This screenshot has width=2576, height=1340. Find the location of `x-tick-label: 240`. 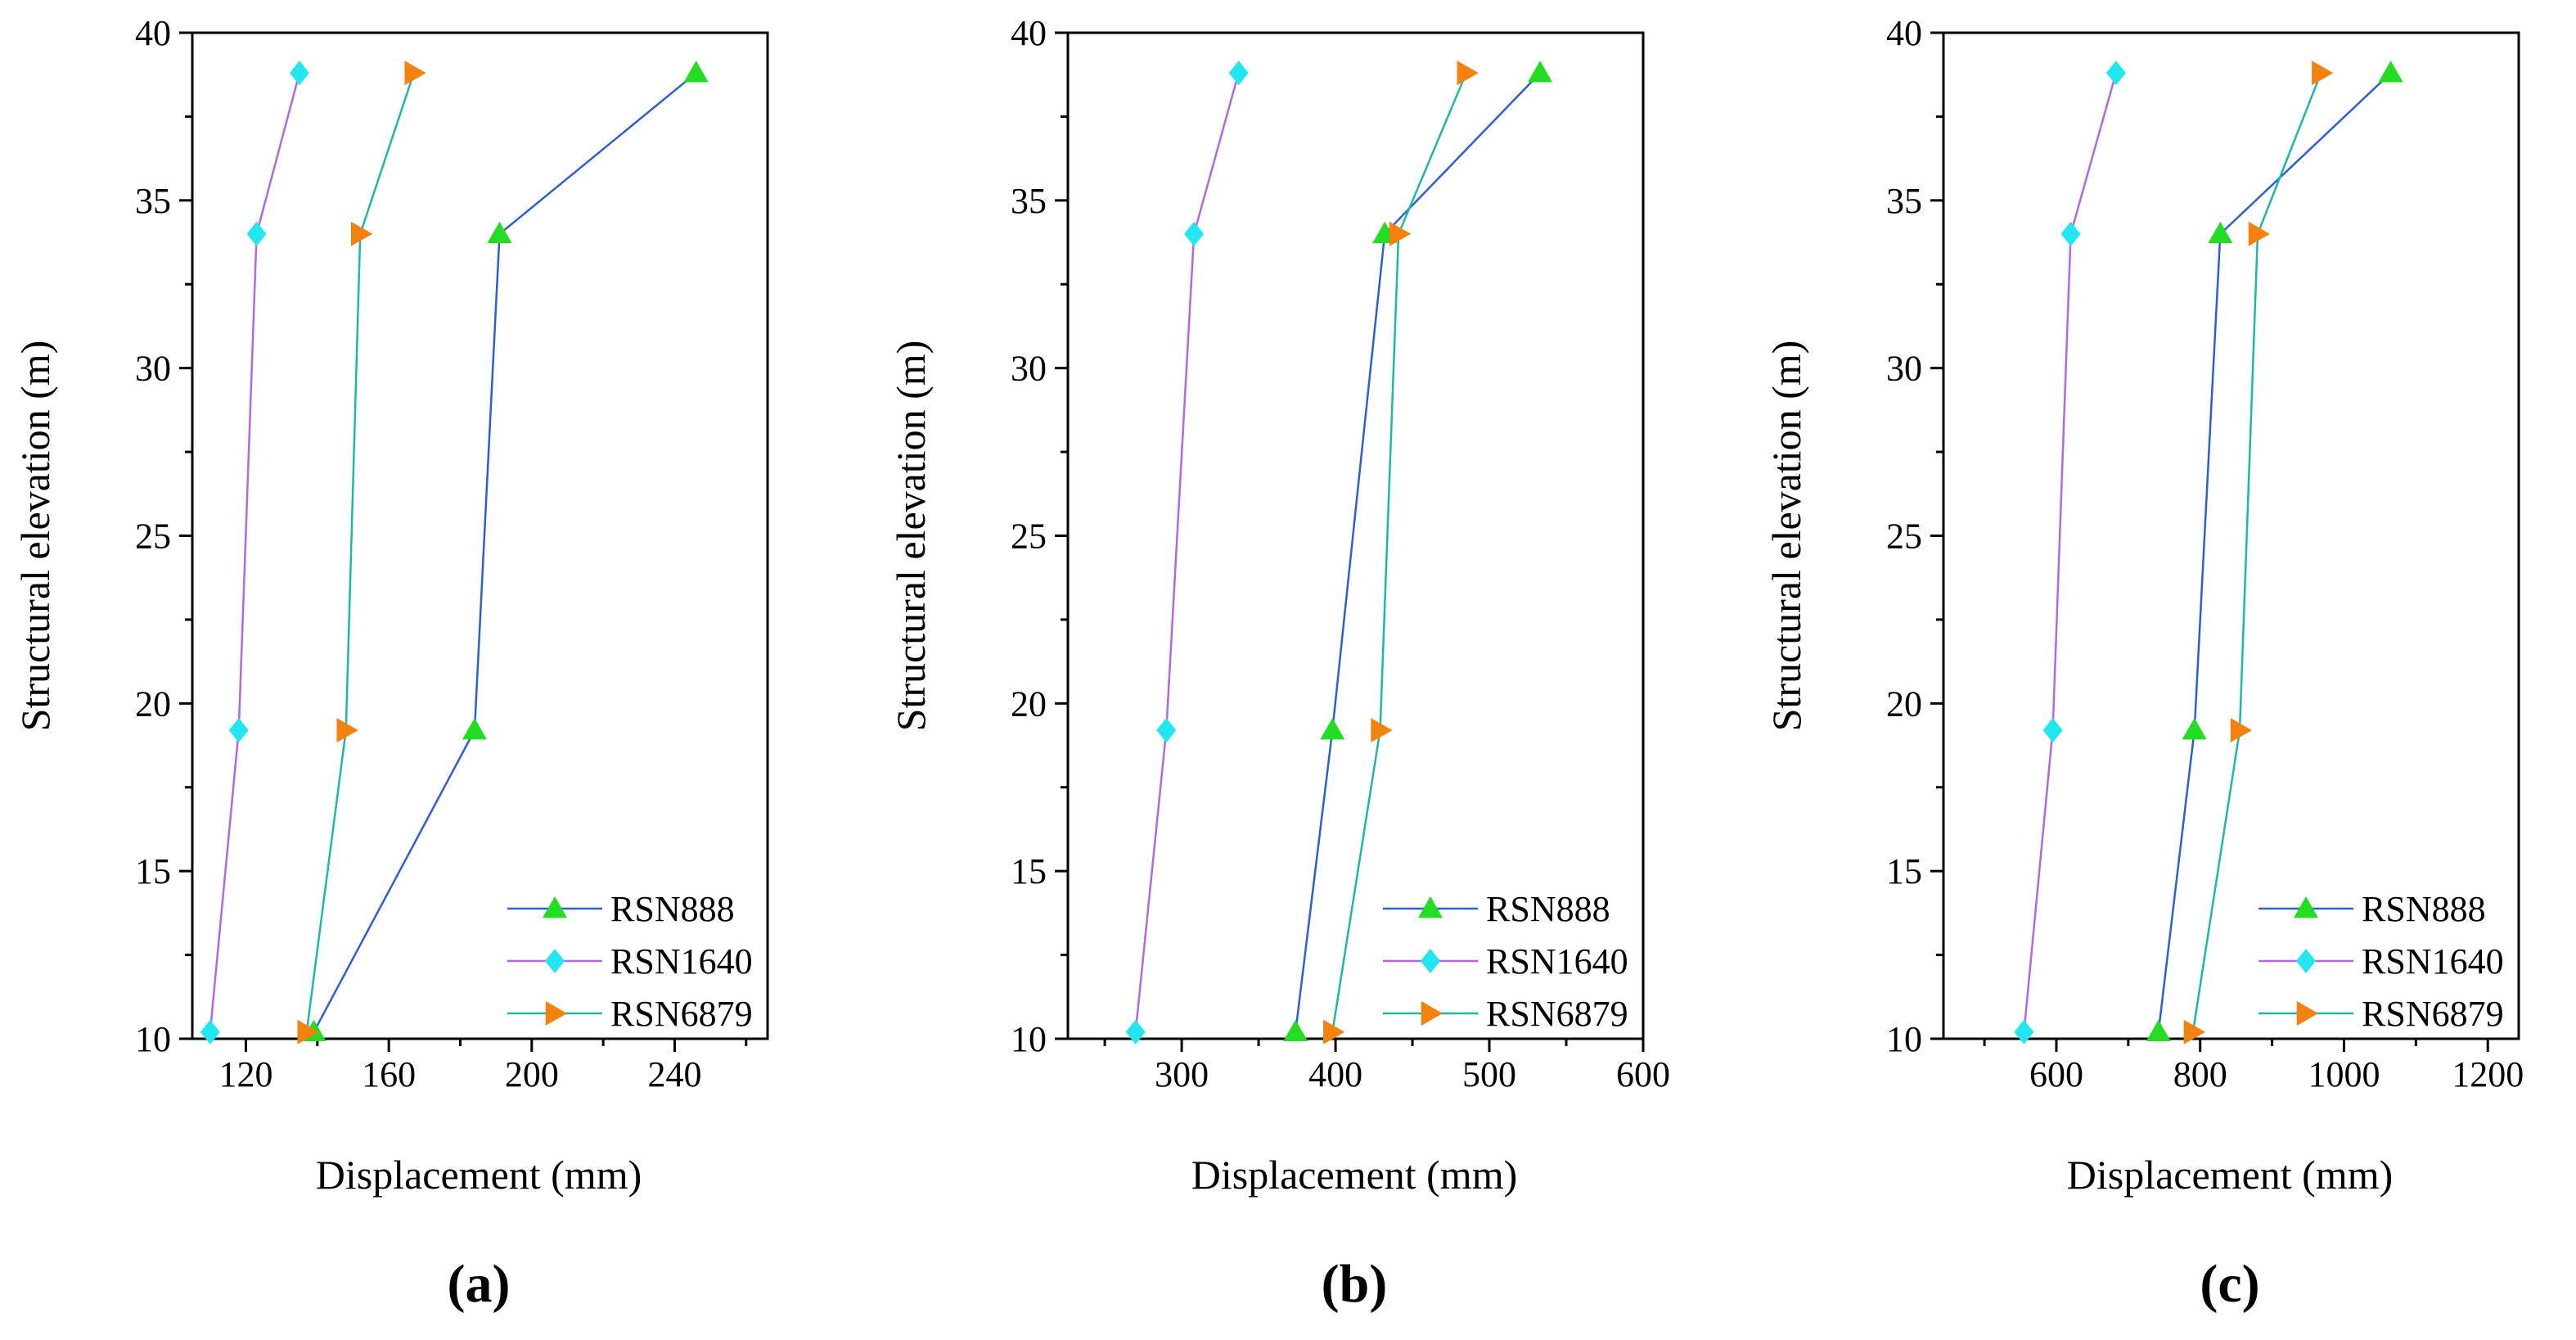

x-tick-label: 240 is located at coordinates (674, 1074).